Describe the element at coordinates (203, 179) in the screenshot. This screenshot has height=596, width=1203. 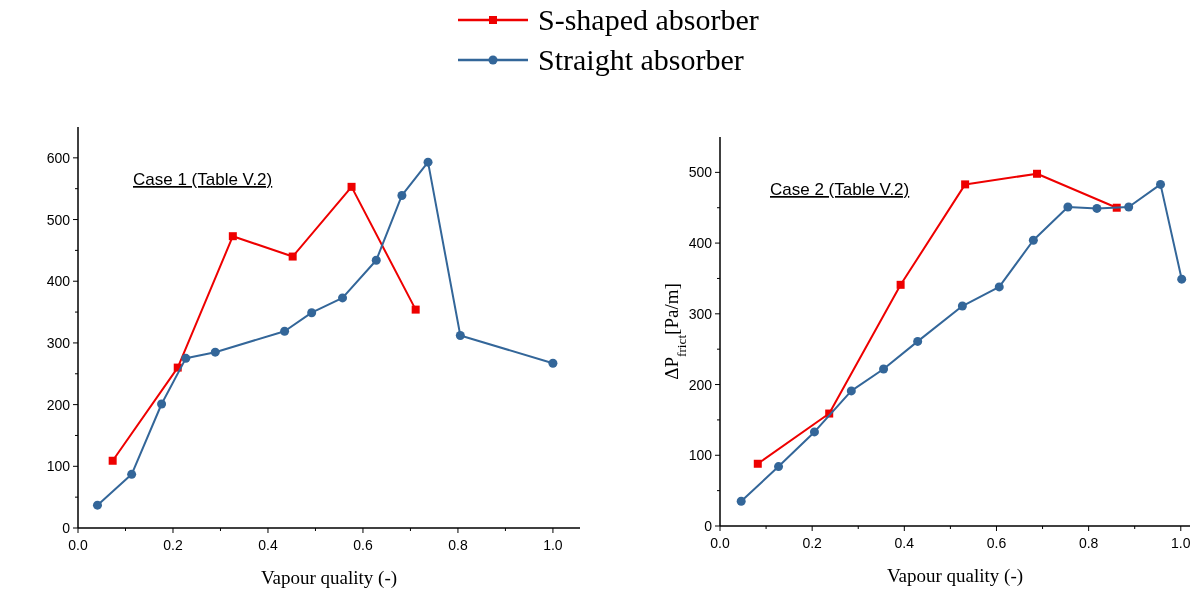
I see `annotation: Case 1 (Table V.2)` at that location.